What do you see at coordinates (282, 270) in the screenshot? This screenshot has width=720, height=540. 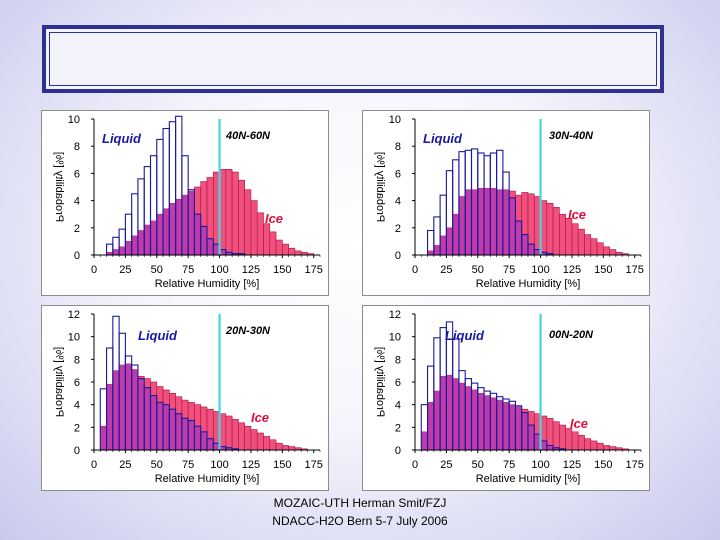 I see `x-tick-label-40n-60n: 150` at bounding box center [282, 270].